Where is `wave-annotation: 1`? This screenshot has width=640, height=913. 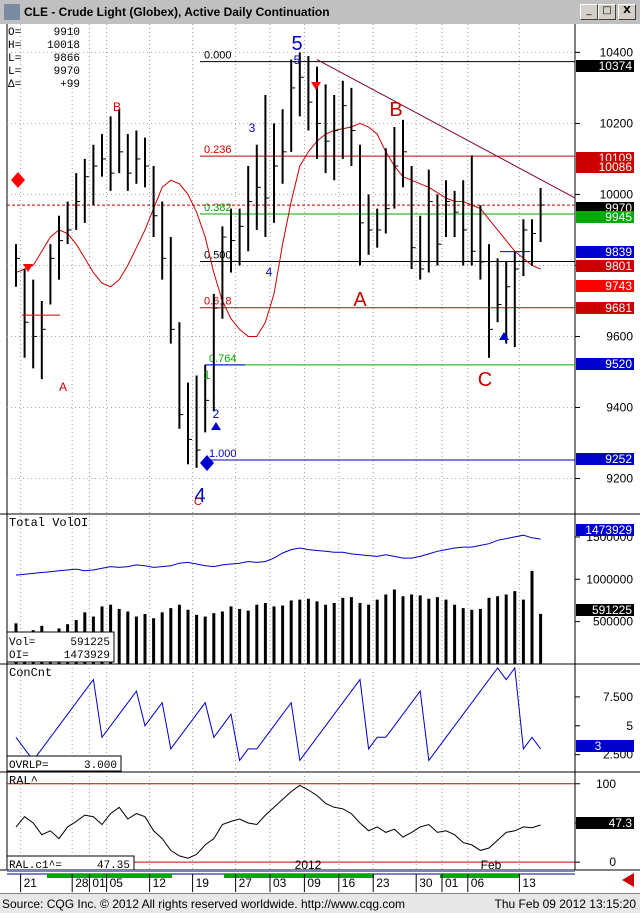
wave-annotation: 1 is located at coordinates (207, 375).